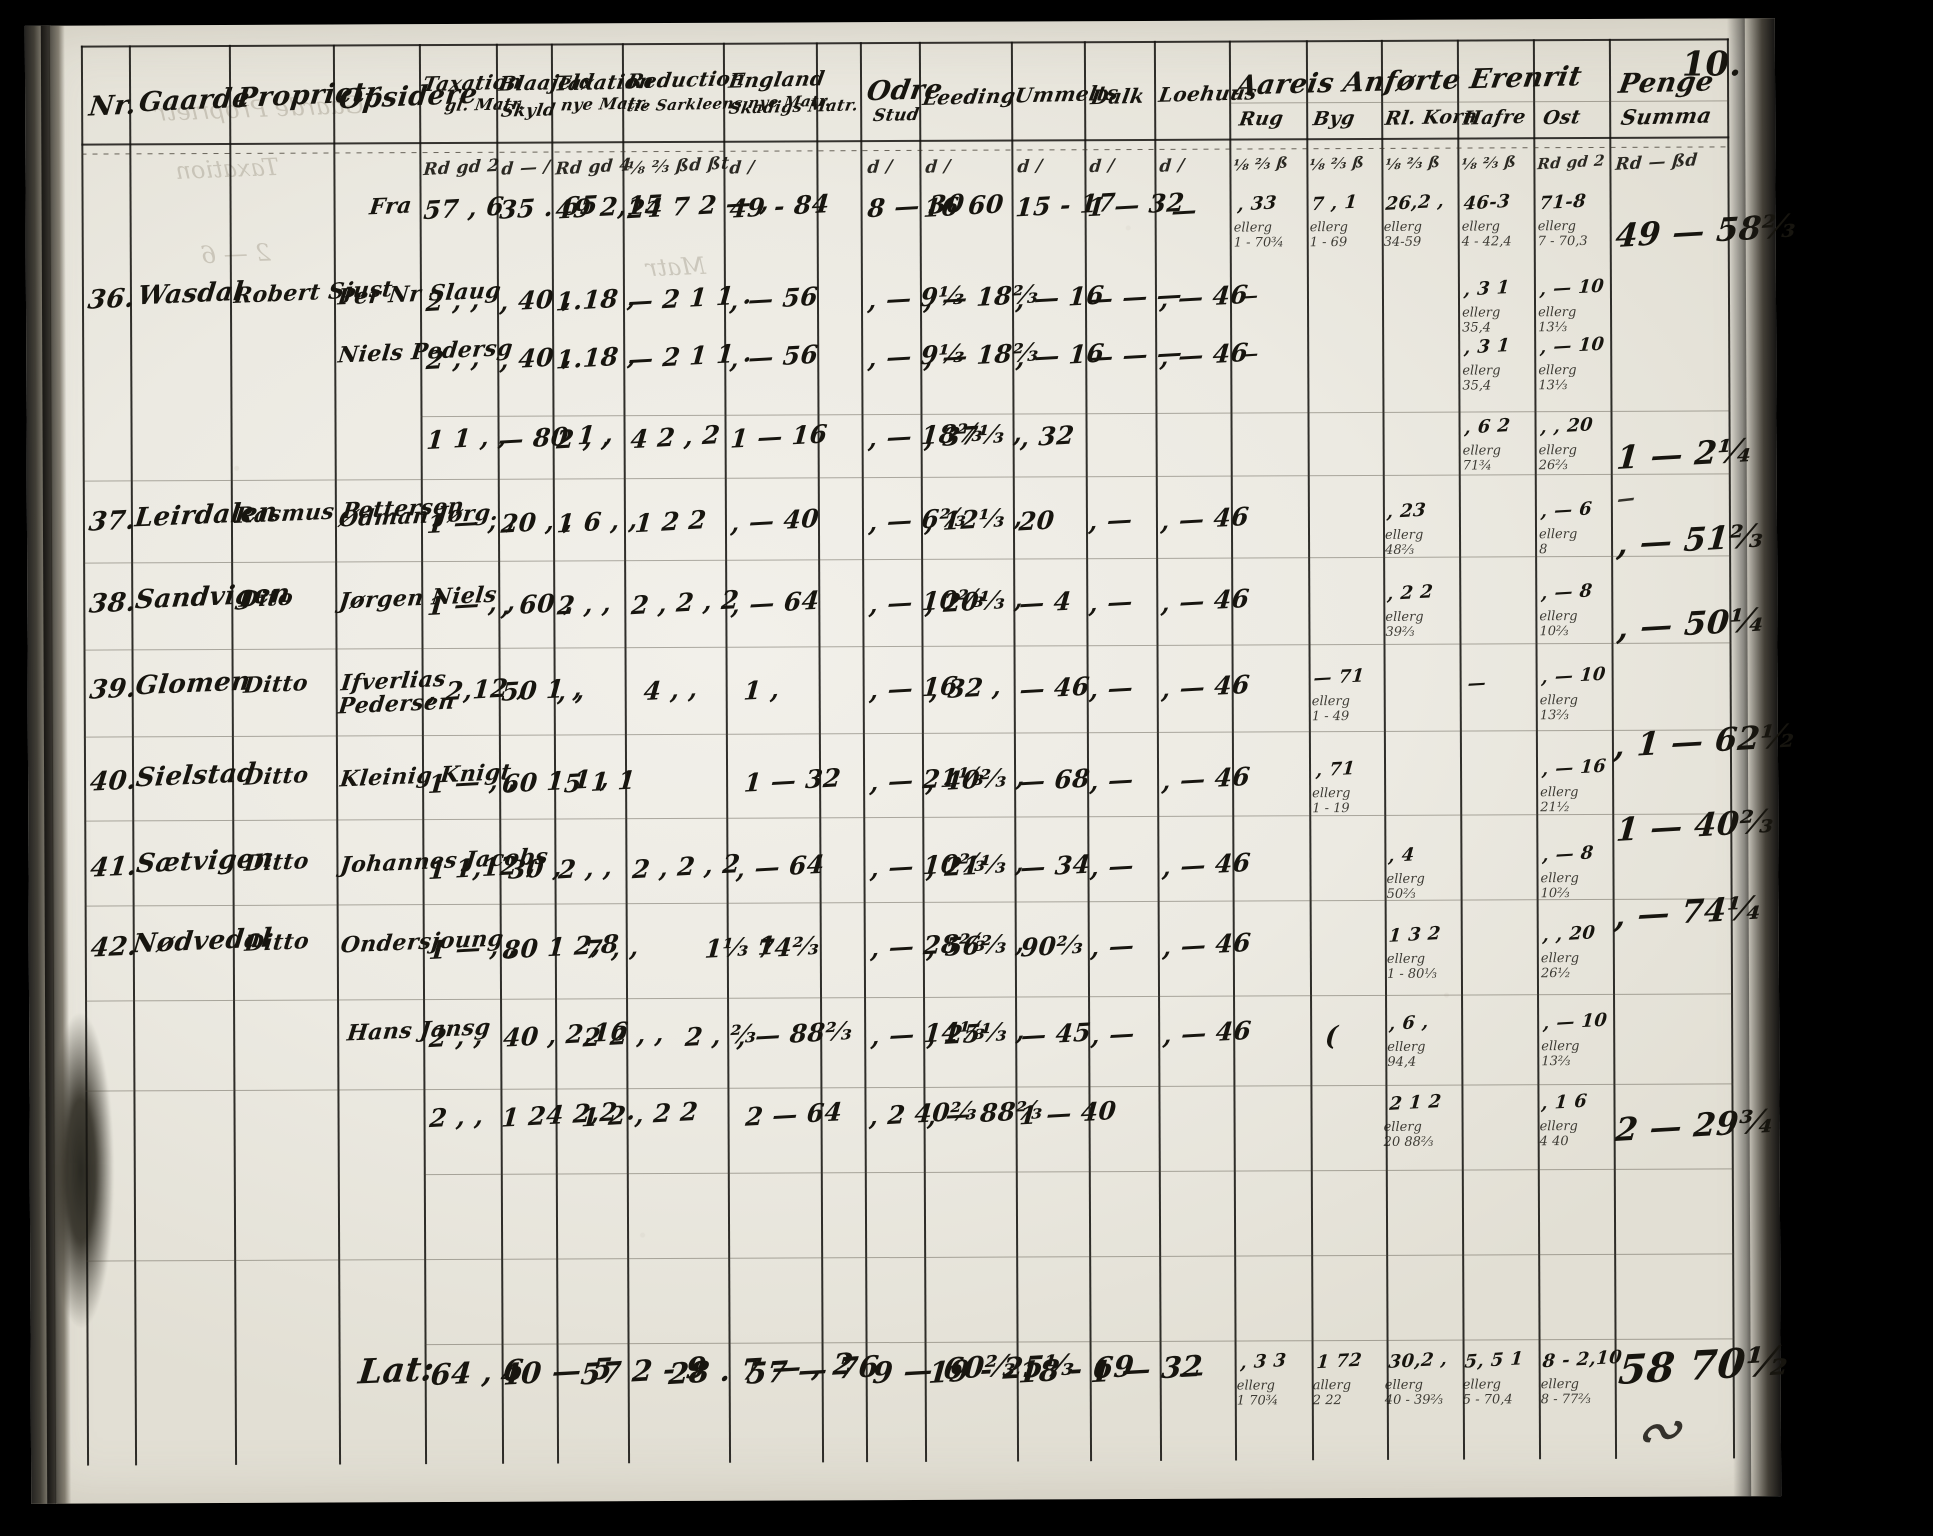 This screenshot has height=1536, width=1933. I want to click on cell-ost-note: ellerg 10²⁄₃, so click(1559, 886).